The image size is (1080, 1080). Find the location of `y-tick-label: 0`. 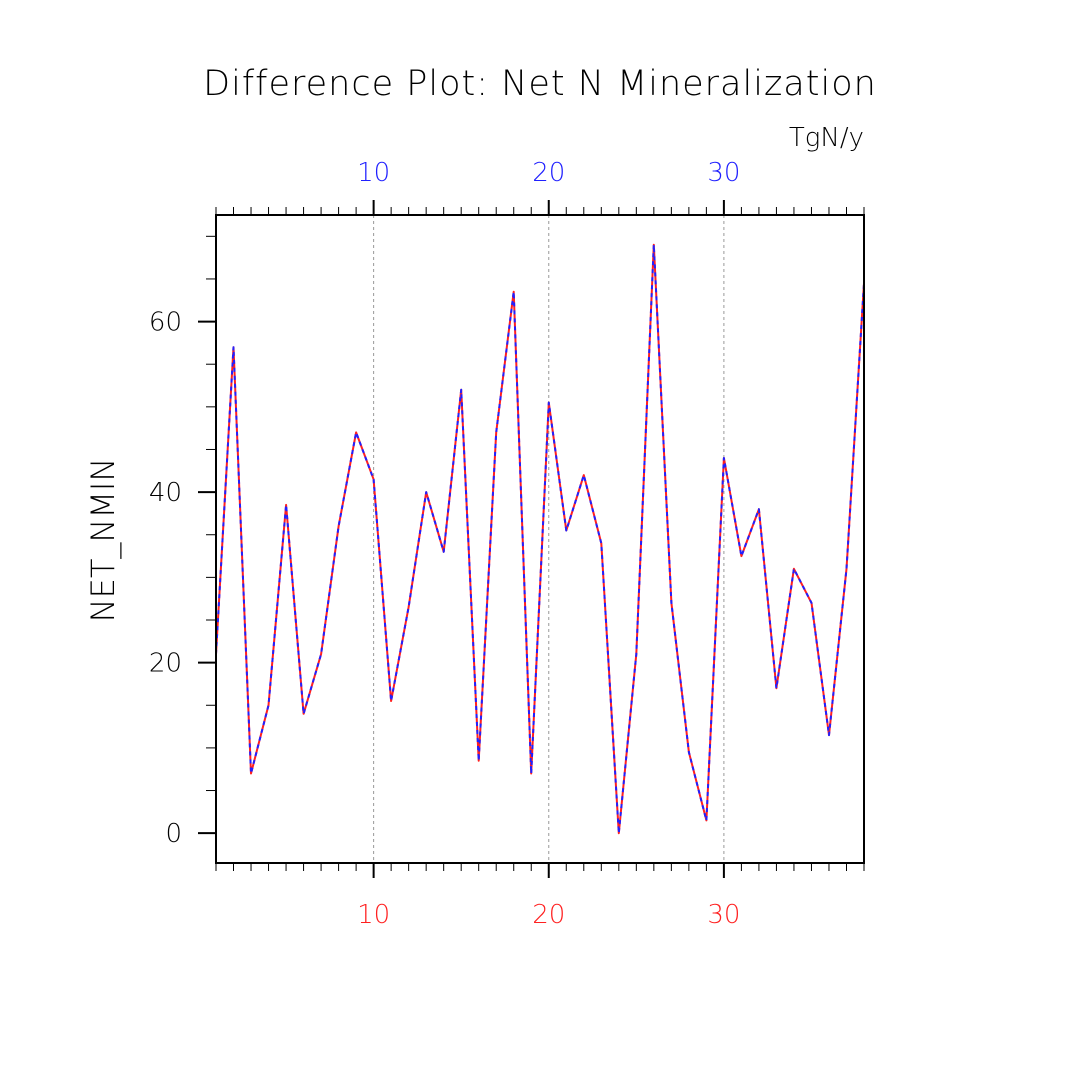

y-tick-label: 0 is located at coordinates (173, 834).